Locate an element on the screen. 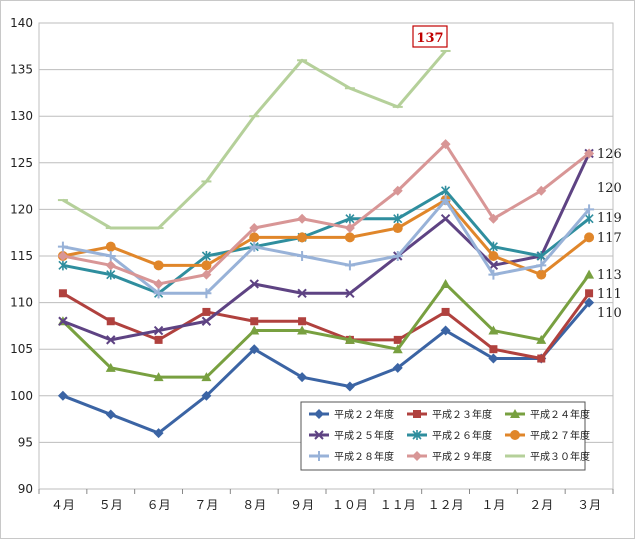  y-tick-label: 130 is located at coordinates (21, 116).